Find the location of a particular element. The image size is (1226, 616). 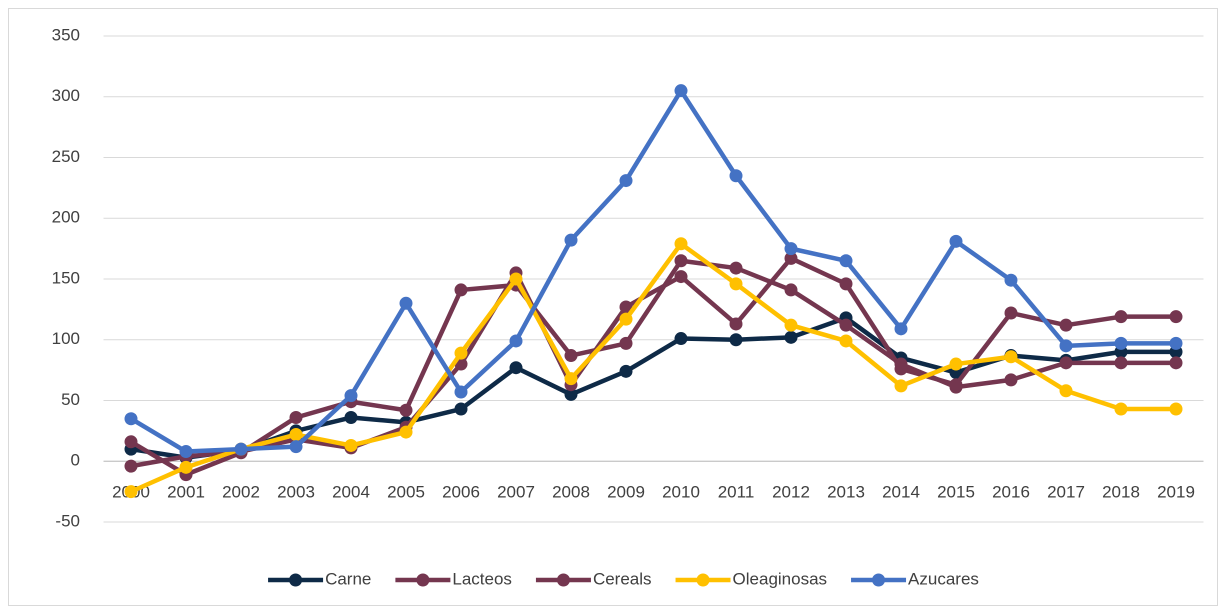

legend-label: Carne is located at coordinates (348, 578).